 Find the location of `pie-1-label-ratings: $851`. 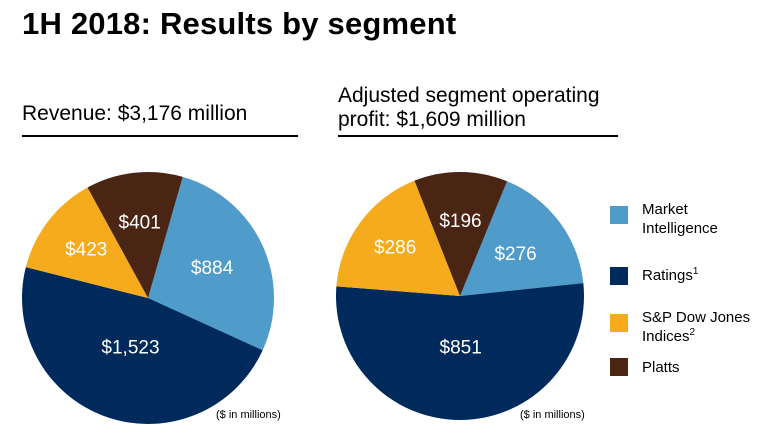

pie-1-label-ratings: $851 is located at coordinates (461, 348).